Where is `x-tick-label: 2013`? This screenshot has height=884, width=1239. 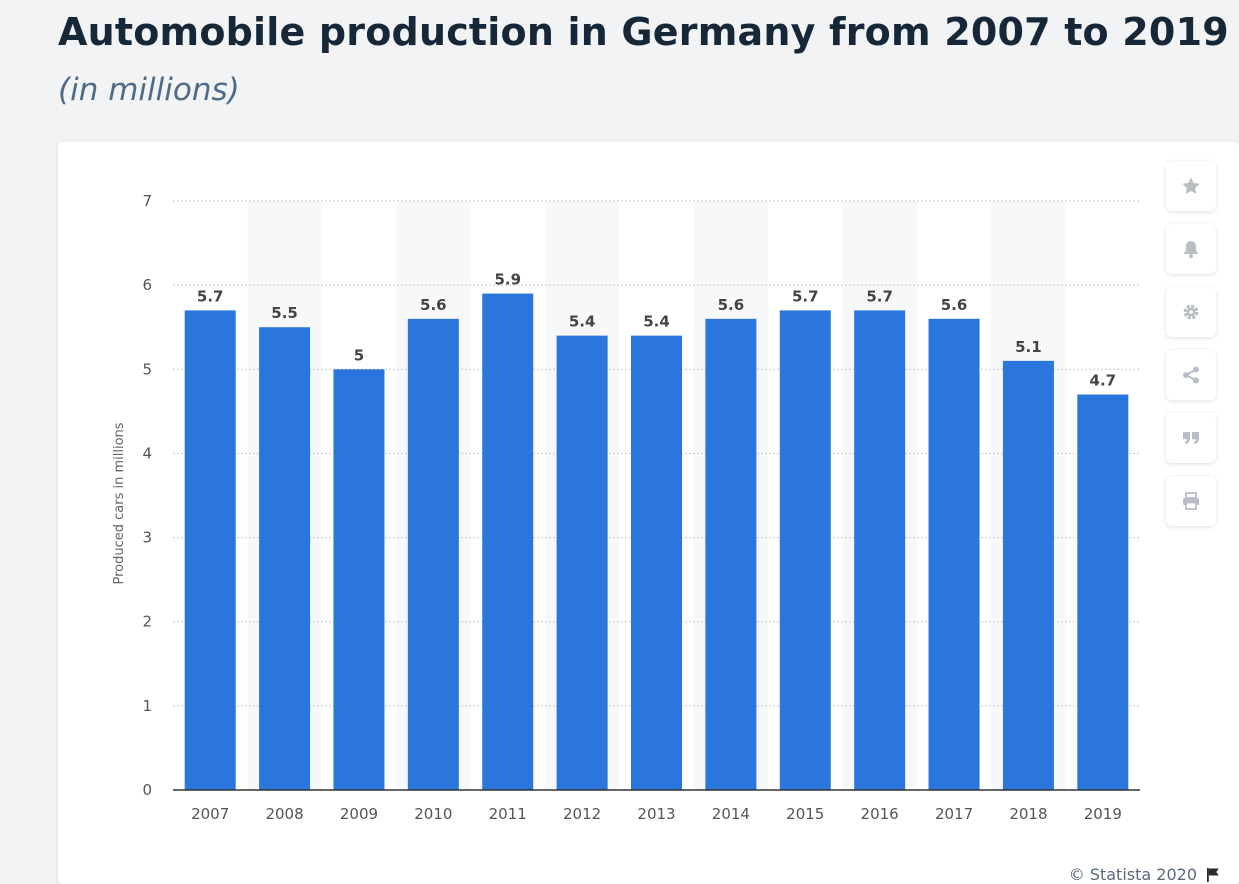 x-tick-label: 2013 is located at coordinates (656, 814).